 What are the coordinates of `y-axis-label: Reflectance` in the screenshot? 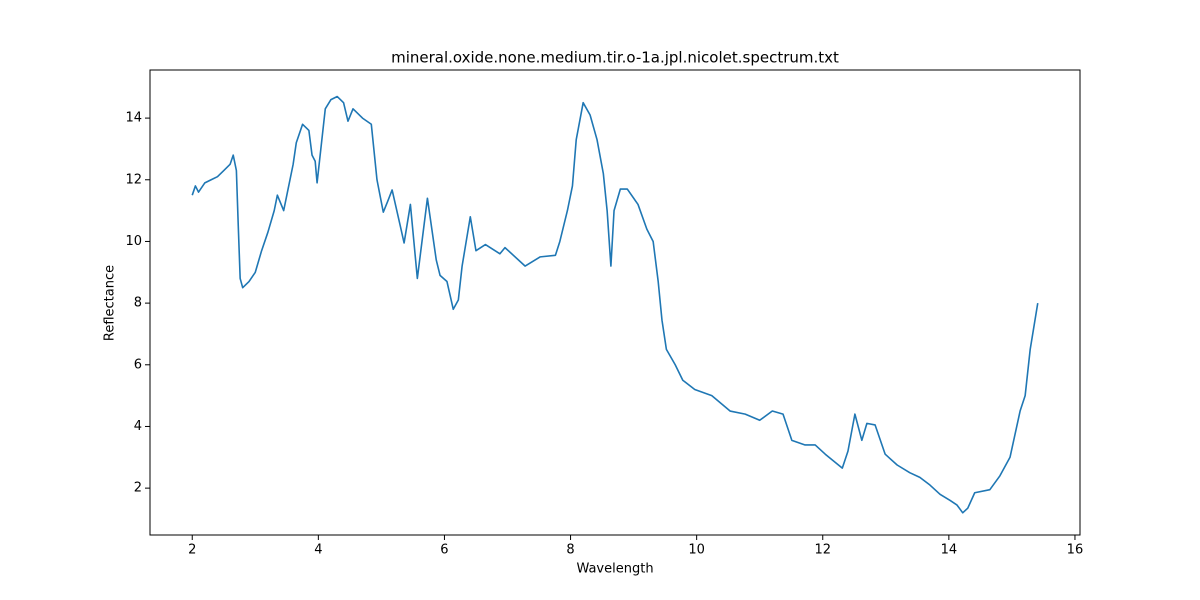 It's located at (110, 303).